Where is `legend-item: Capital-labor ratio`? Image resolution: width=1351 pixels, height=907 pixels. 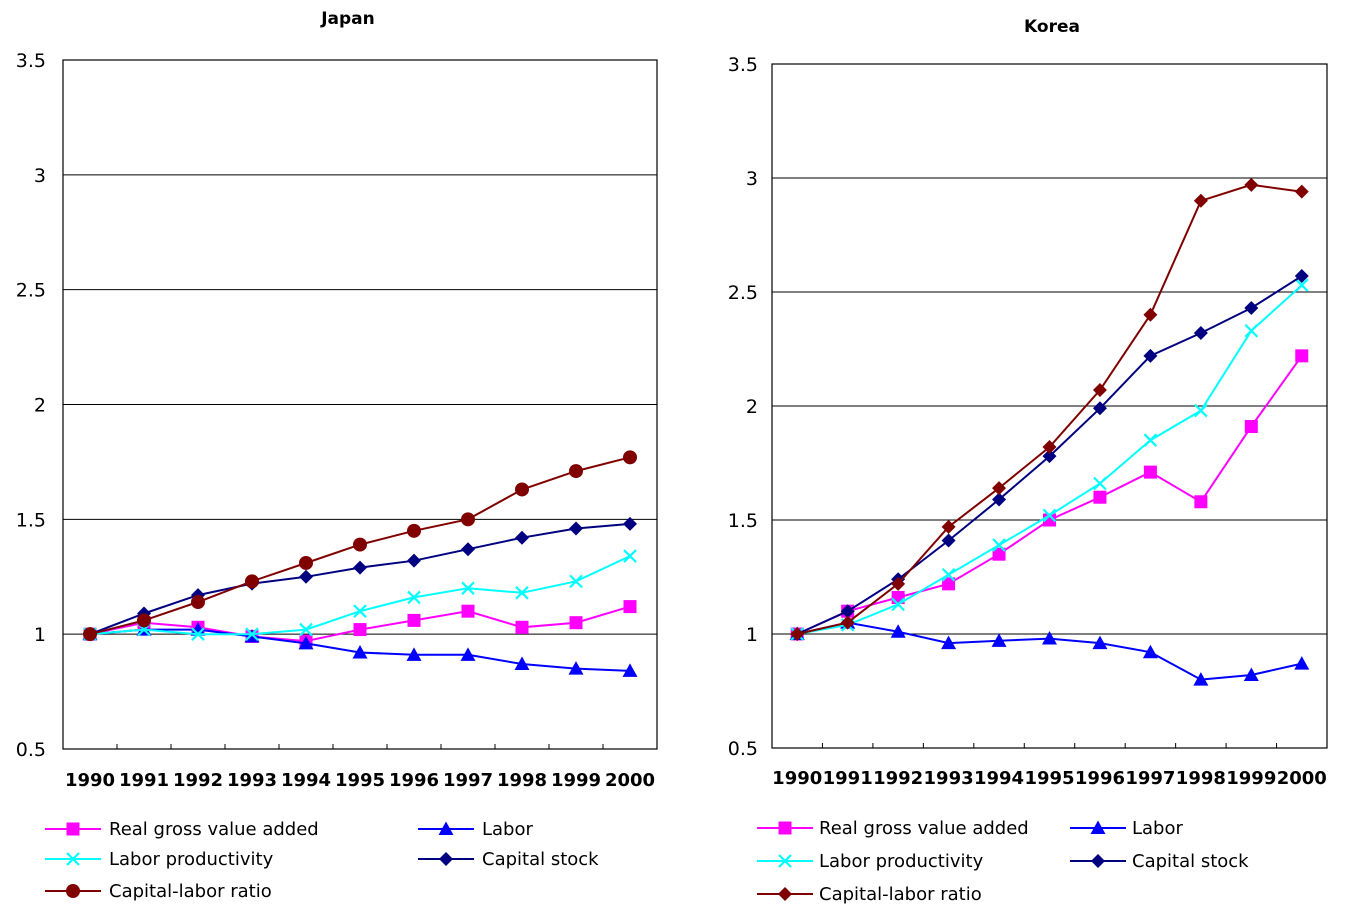
legend-item: Capital-labor ratio is located at coordinates (158, 891).